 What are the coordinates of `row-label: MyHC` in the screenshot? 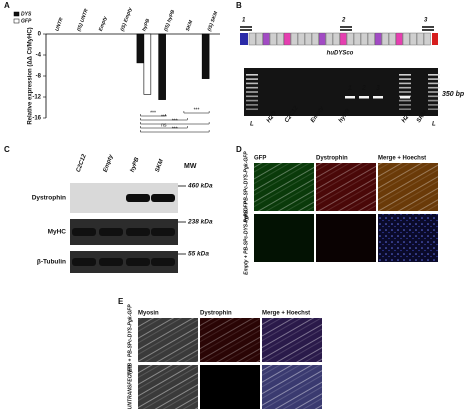 It's located at (57, 232).